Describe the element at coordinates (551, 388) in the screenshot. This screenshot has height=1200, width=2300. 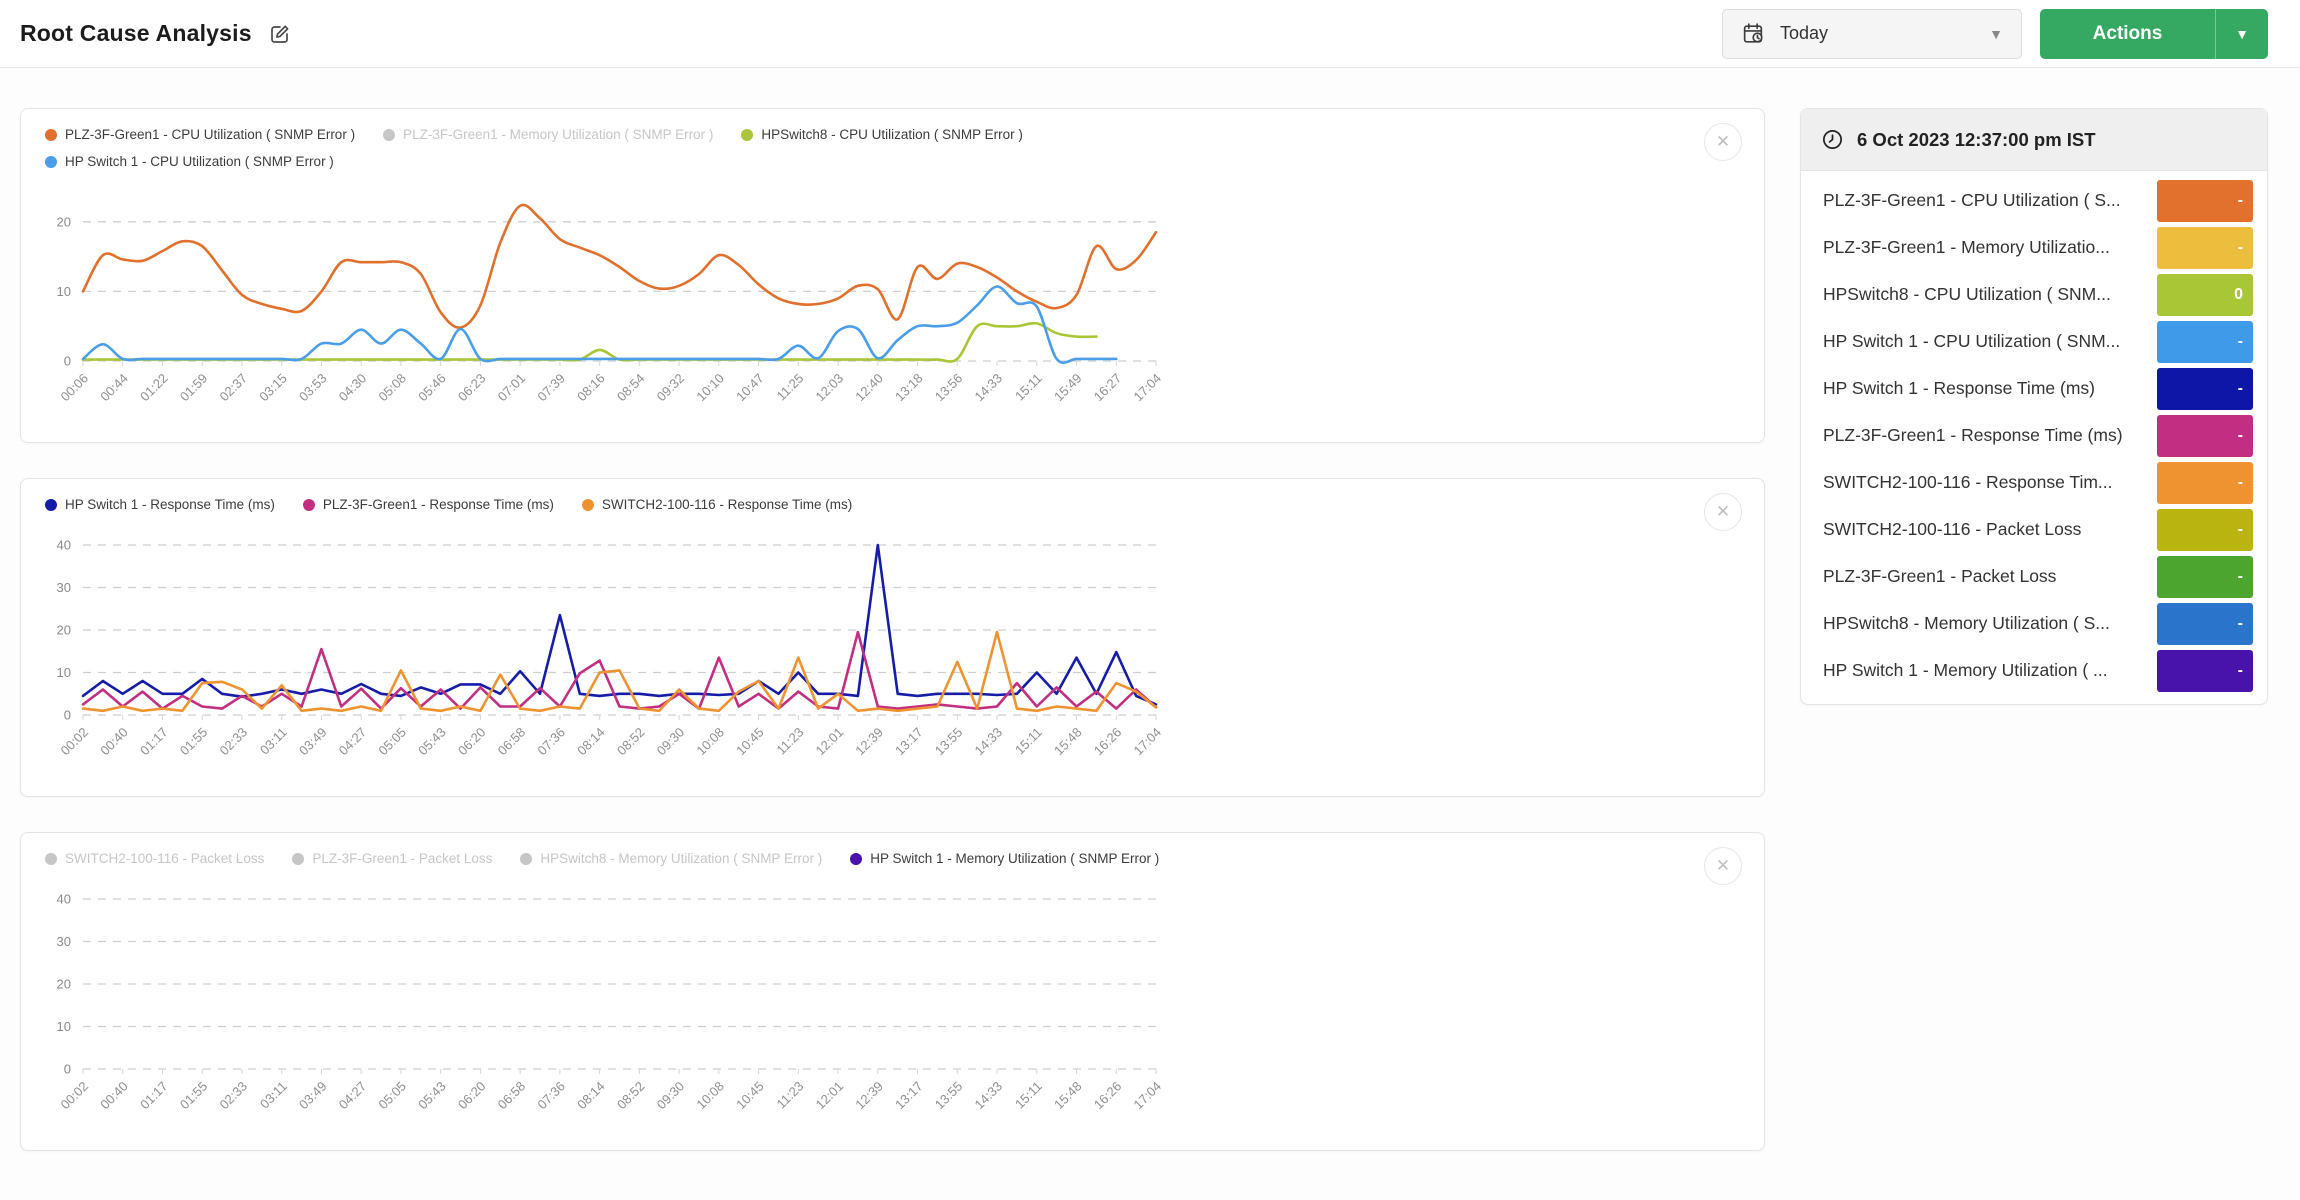
I see `svg-text: 07:39` at that location.